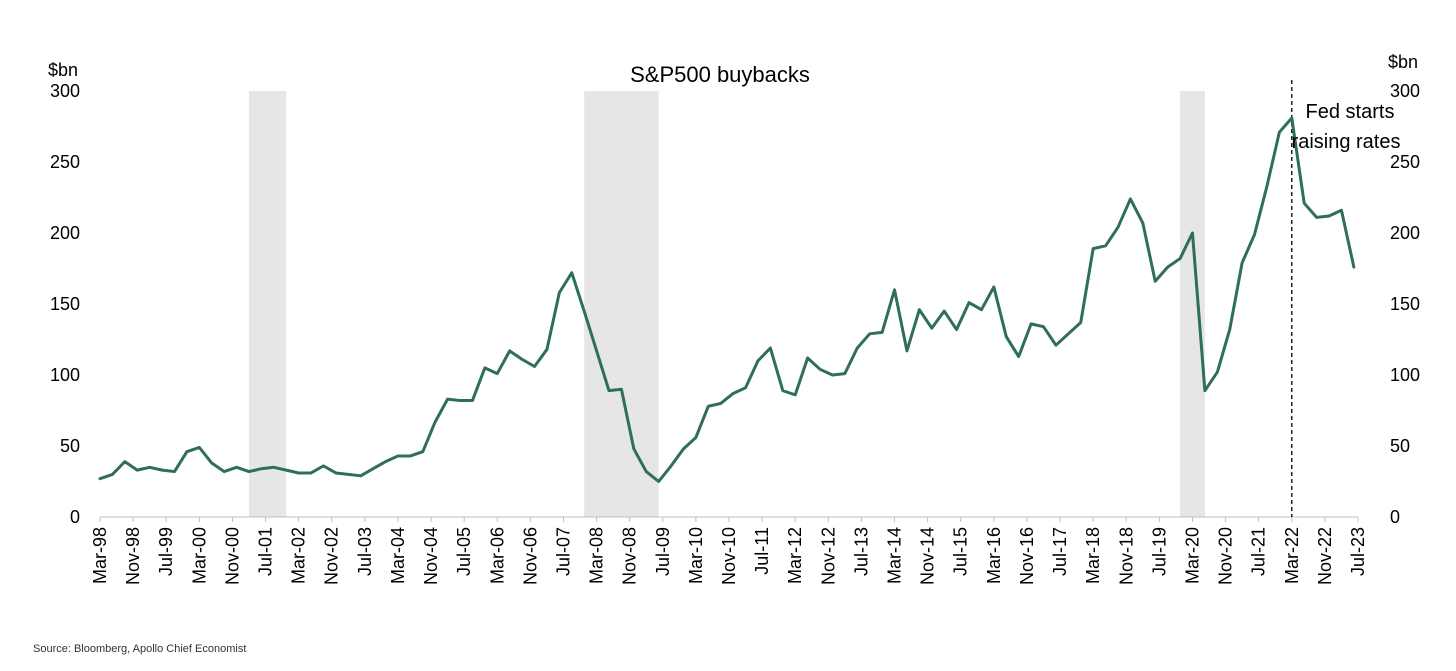 The height and width of the screenshot is (671, 1456). I want to click on annotation-line-2: raising rates, so click(1346, 142).